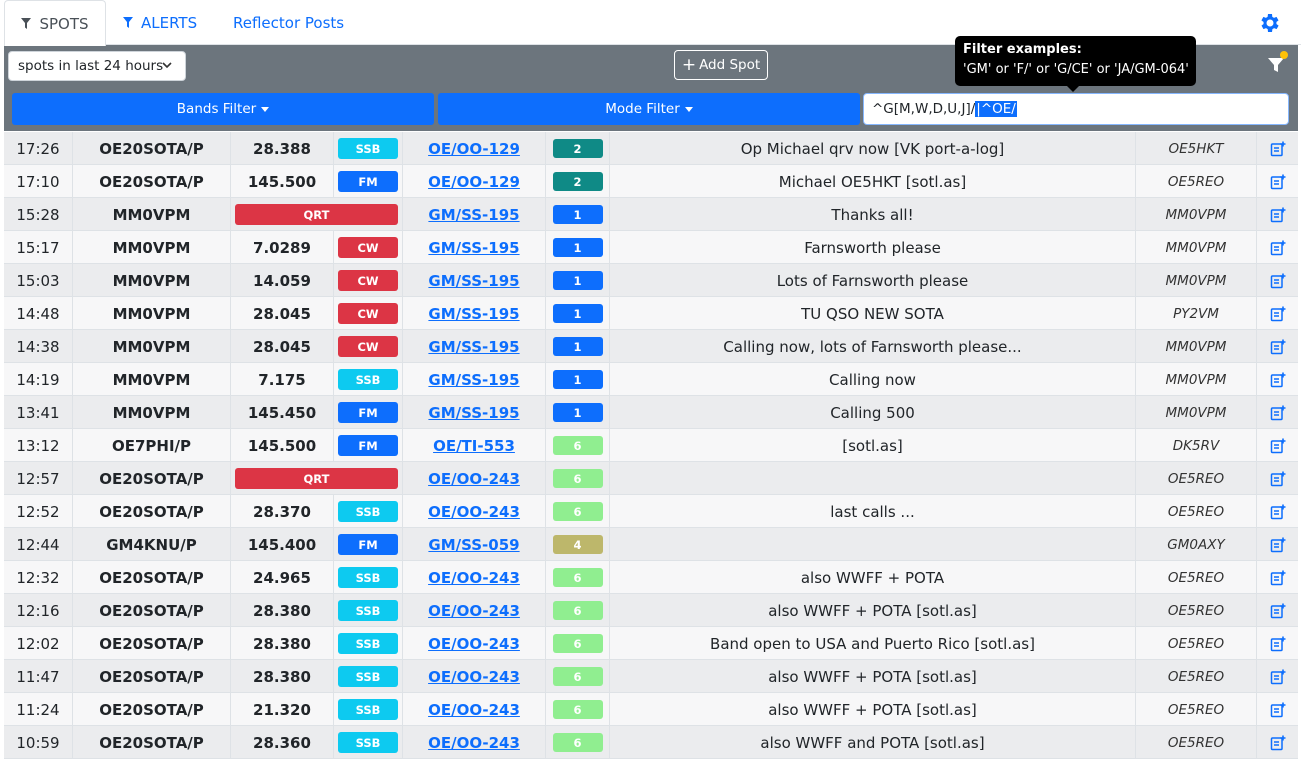 This screenshot has height=772, width=1301. What do you see at coordinates (288, 22) in the screenshot?
I see `tab-reflector-posts: Reflector Posts` at bounding box center [288, 22].